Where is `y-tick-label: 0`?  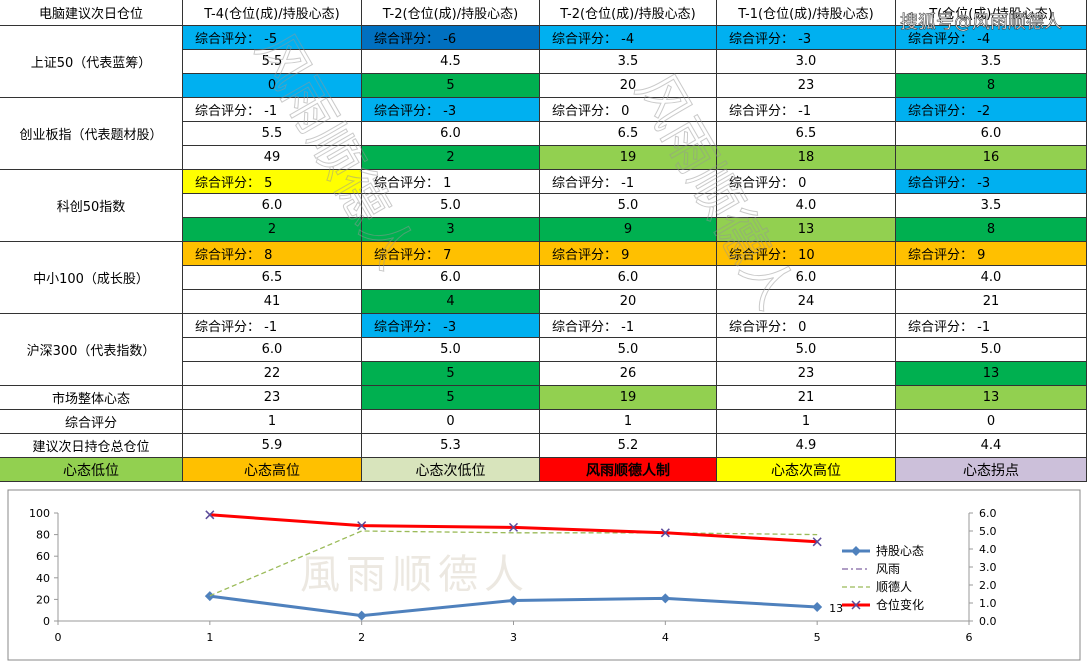
y-tick-label: 0 is located at coordinates (46, 621).